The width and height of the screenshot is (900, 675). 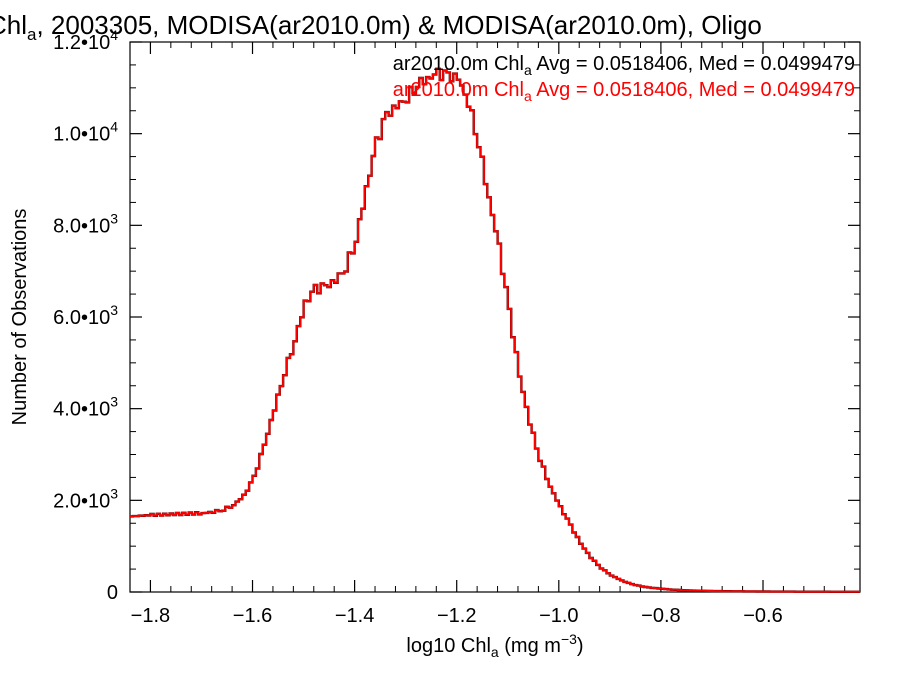 What do you see at coordinates (85, 498) in the screenshot?
I see `y-tick-label-1: 2.0•103` at bounding box center [85, 498].